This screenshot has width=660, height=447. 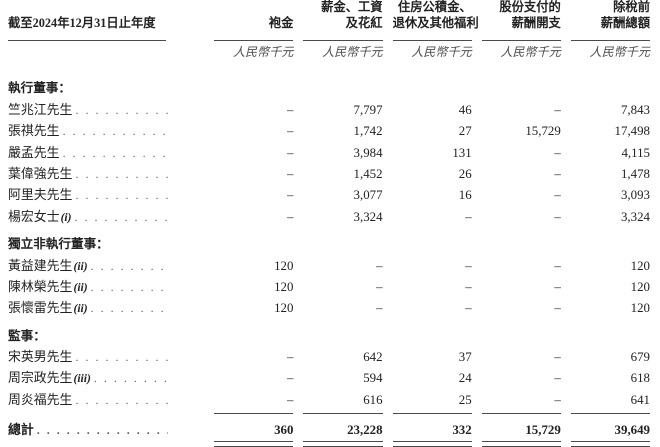 What do you see at coordinates (434, 7) in the screenshot?
I see `column-header-housing-retirement-line1: 住房公積金、` at bounding box center [434, 7].